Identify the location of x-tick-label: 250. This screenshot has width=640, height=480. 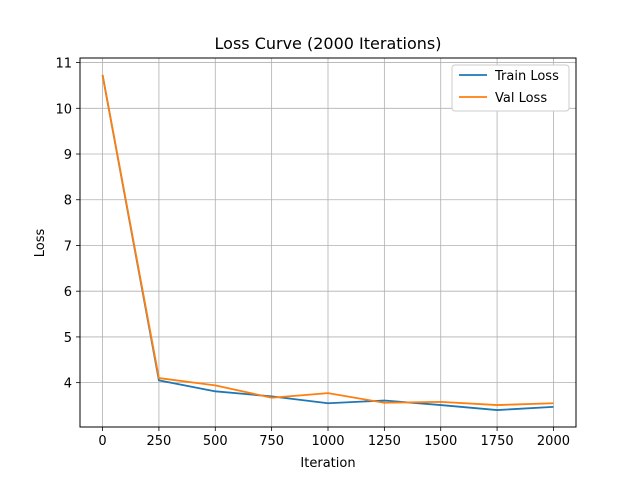
(158, 441).